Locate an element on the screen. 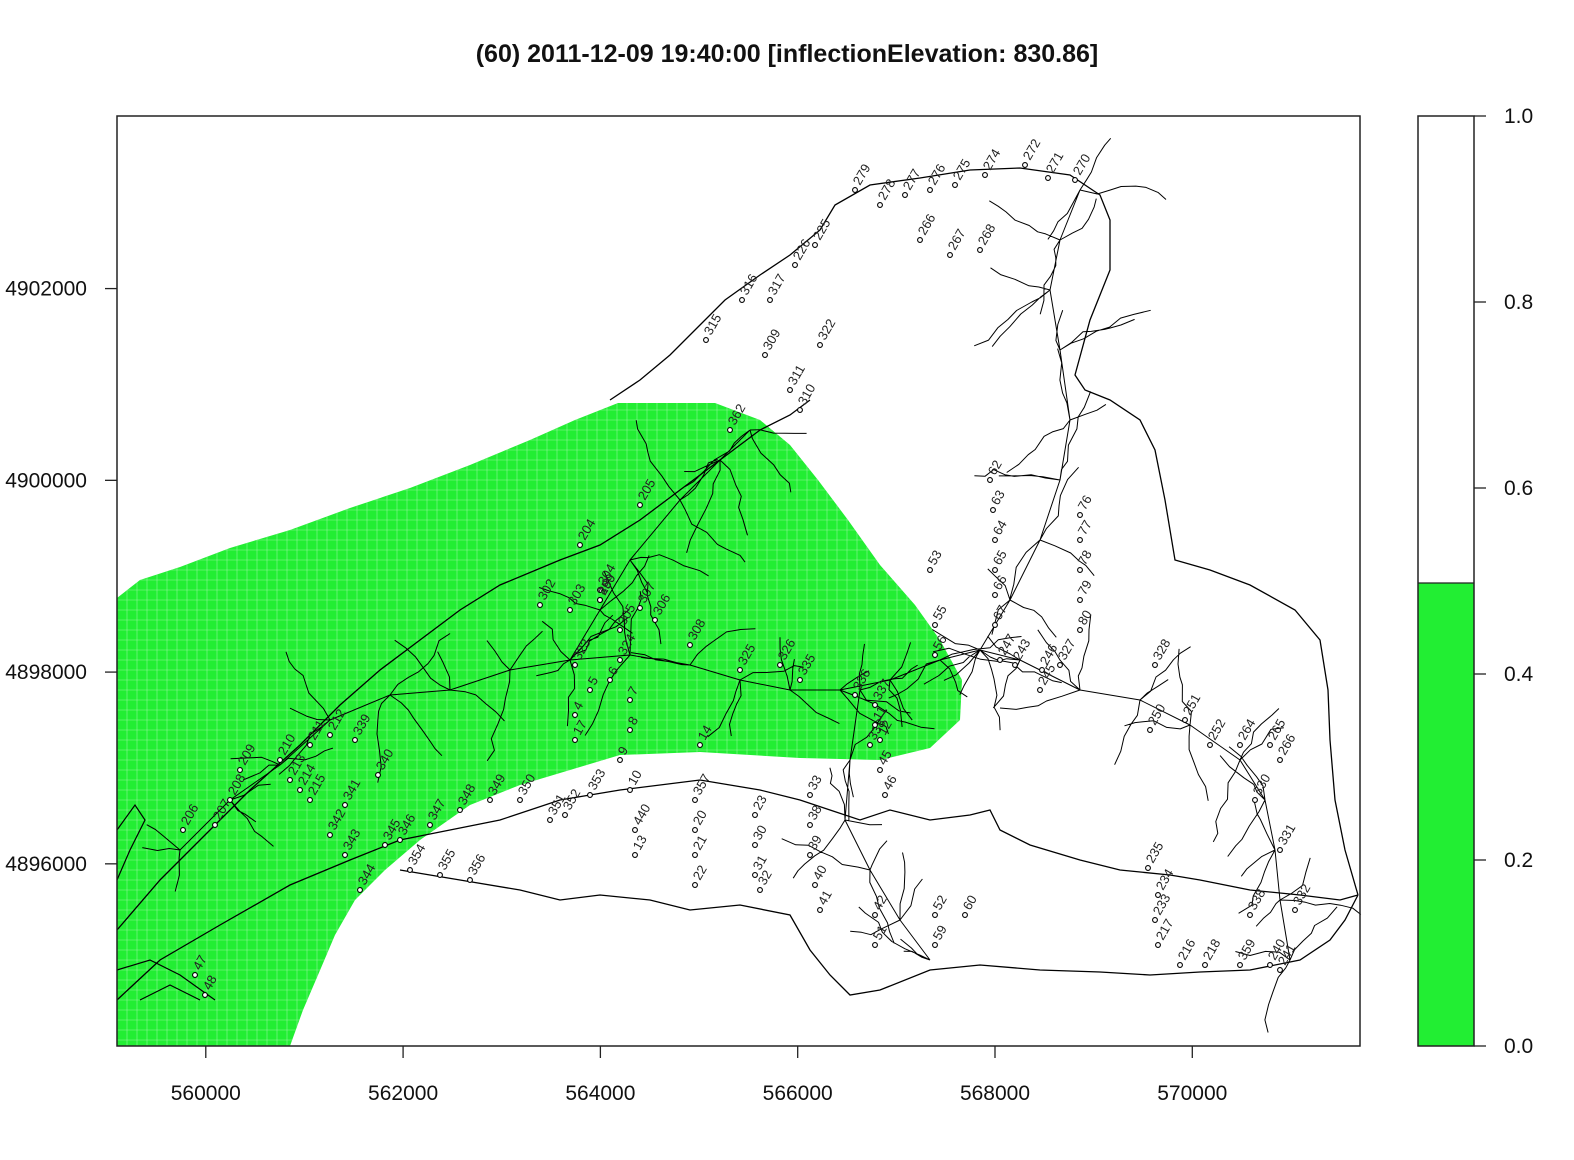 This screenshot has height=1160, width=1574. station-245: 245 is located at coordinates (1047, 677).